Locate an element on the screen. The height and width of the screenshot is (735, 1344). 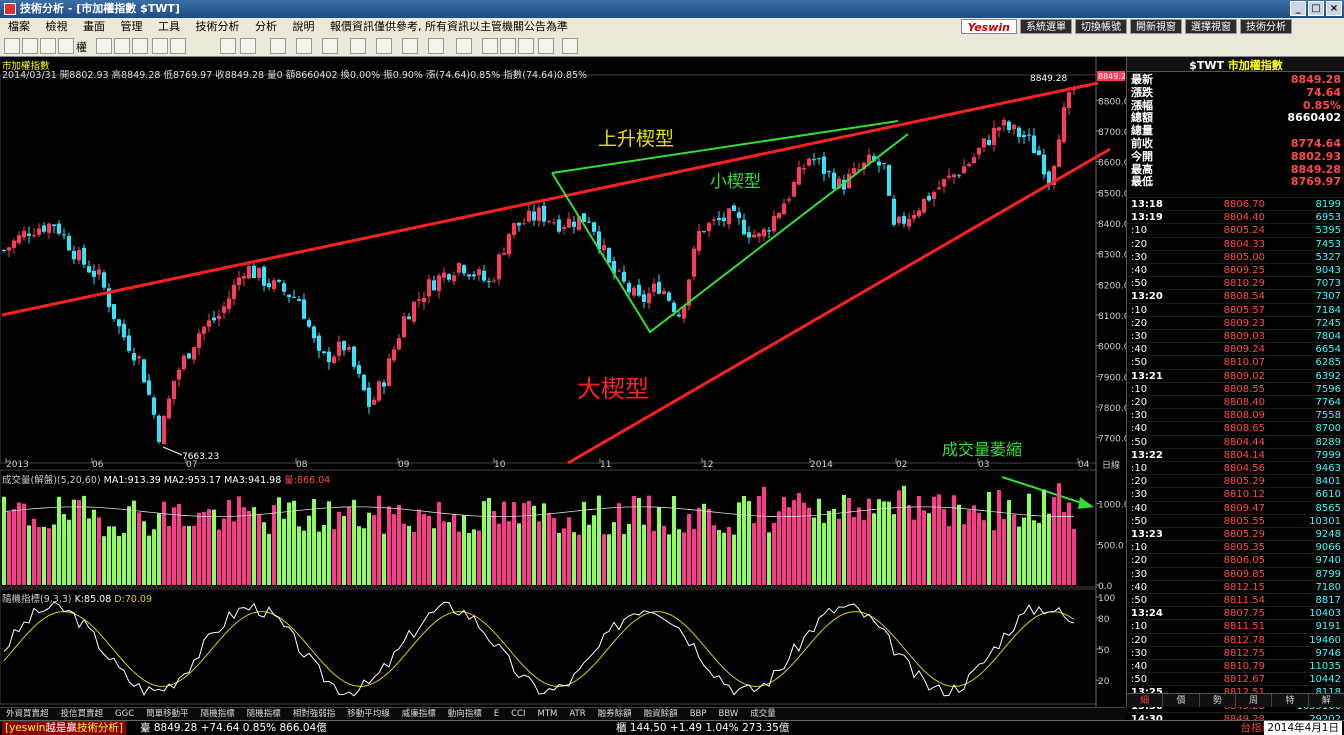
tick-row: :40 8812.15 7180 is located at coordinates (1235, 586).